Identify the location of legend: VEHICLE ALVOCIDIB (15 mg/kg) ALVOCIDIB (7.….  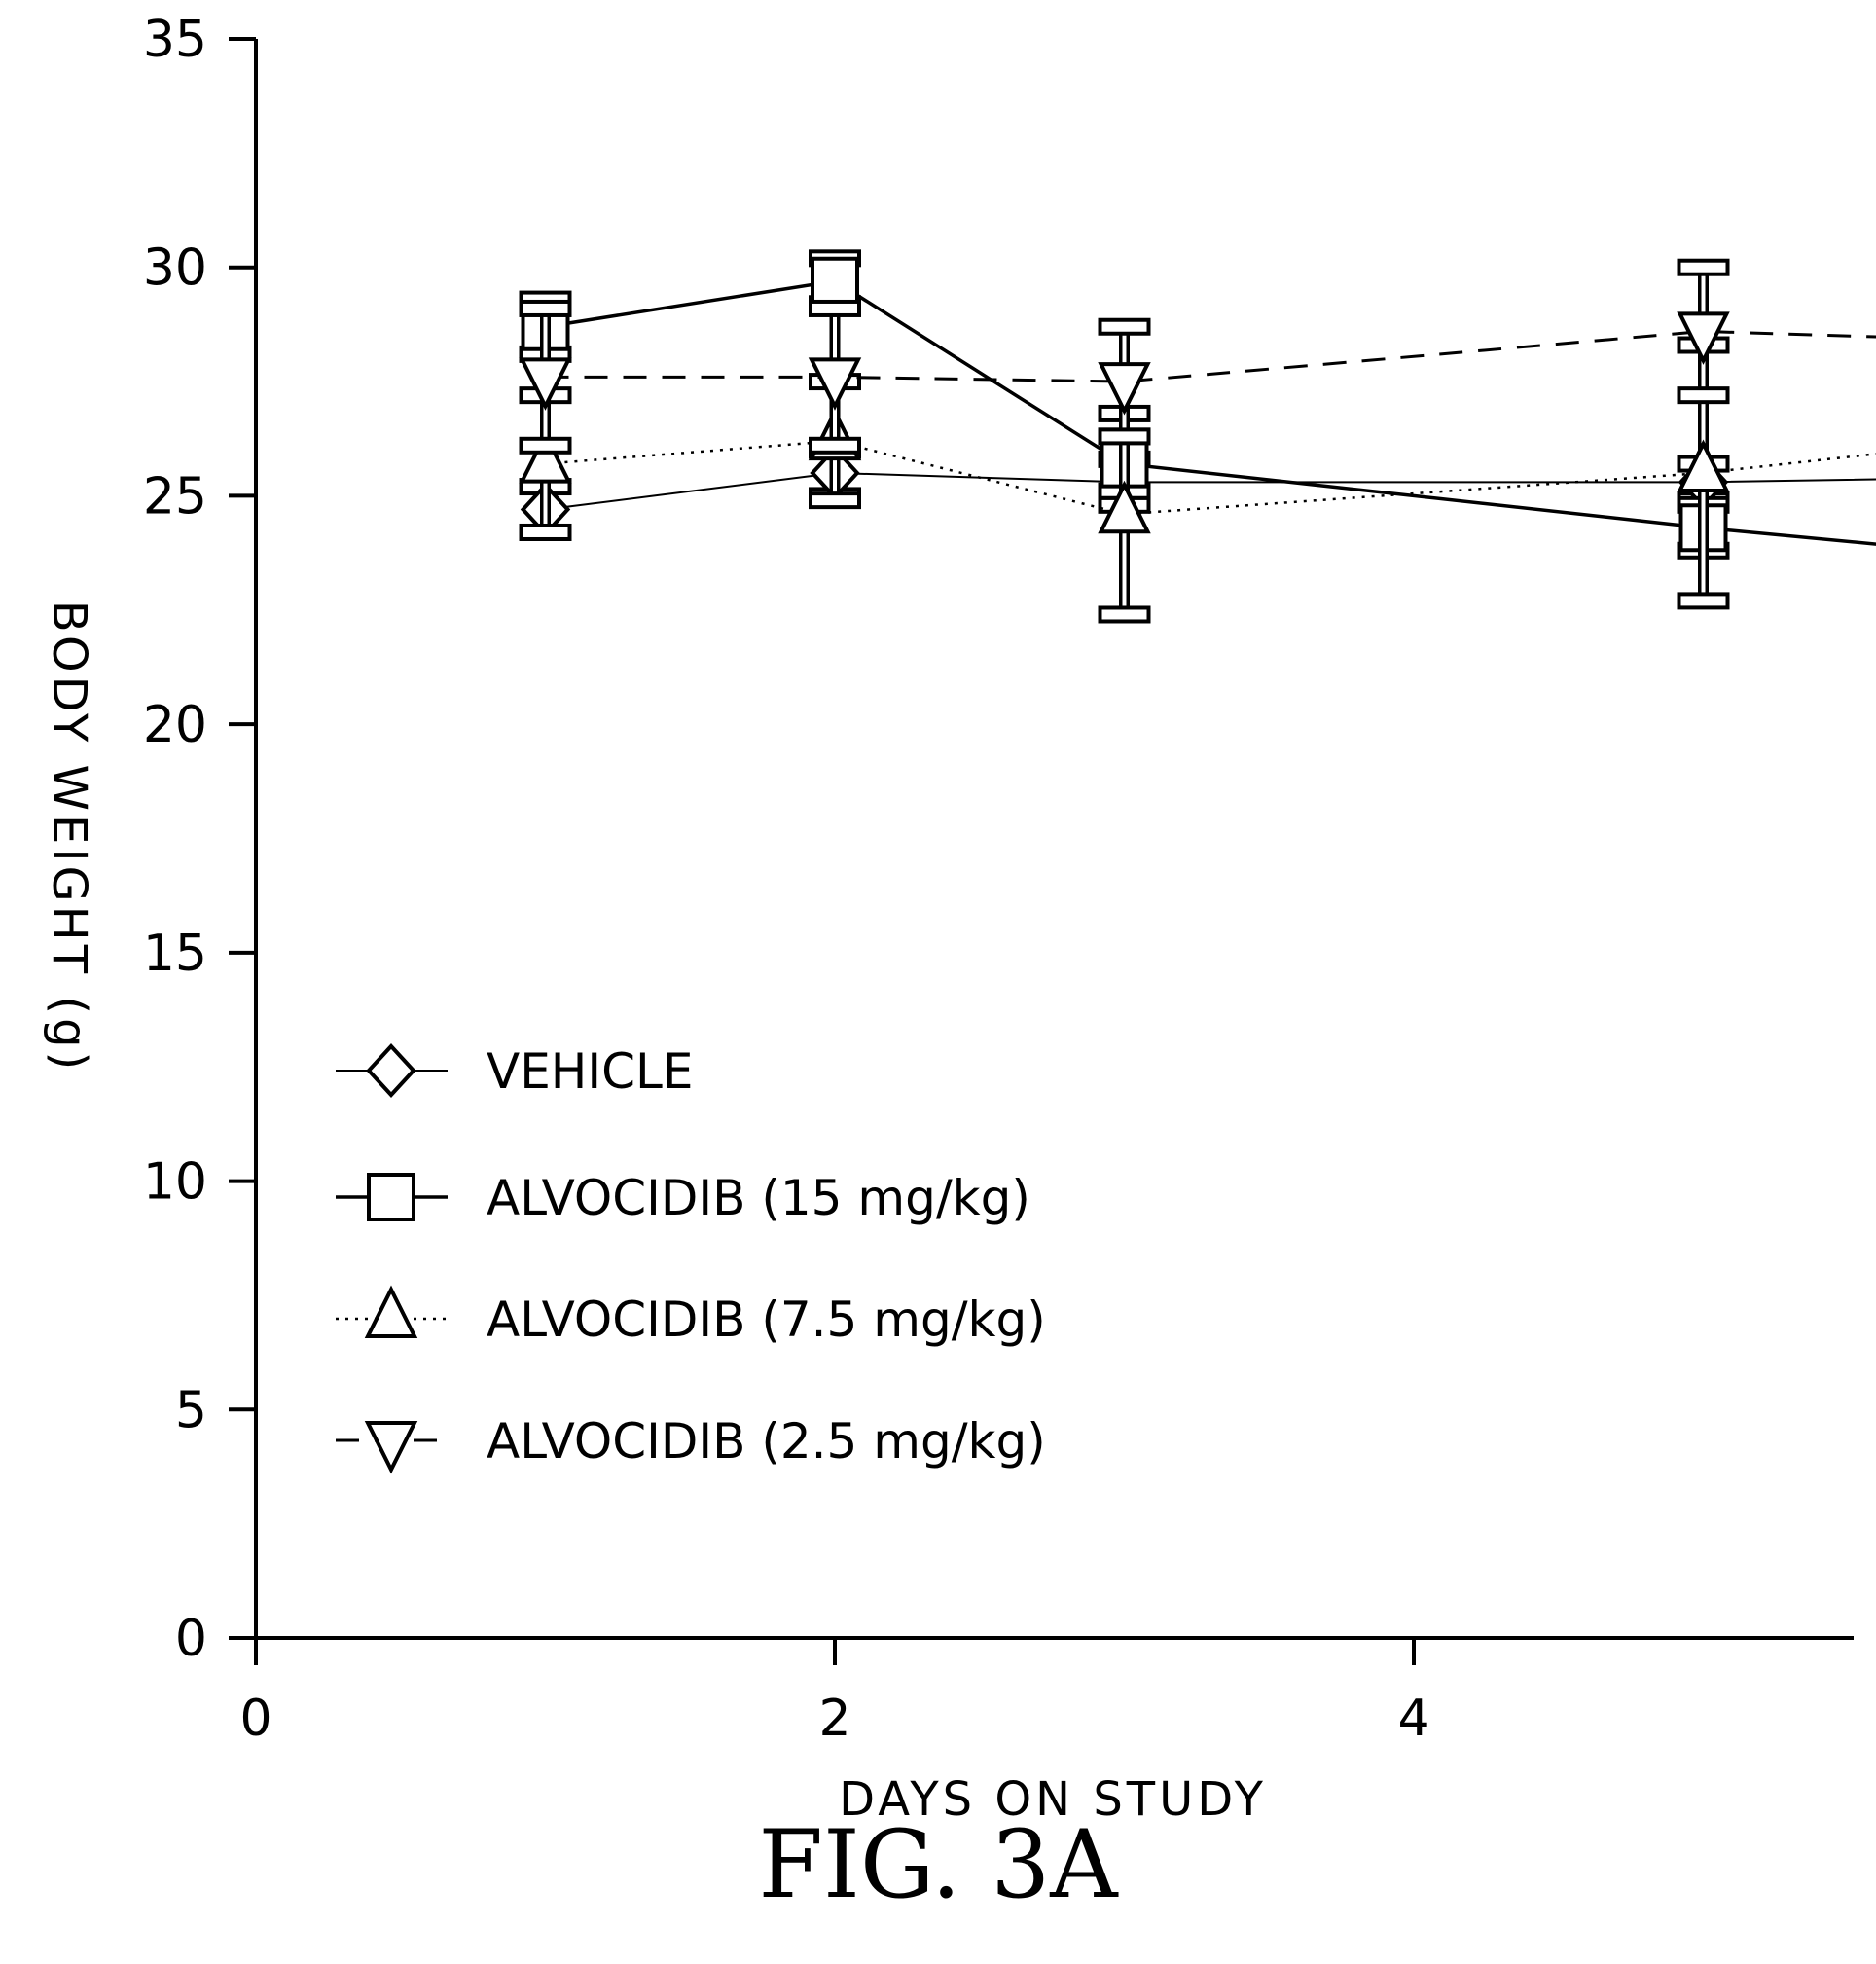
(691, 1258).